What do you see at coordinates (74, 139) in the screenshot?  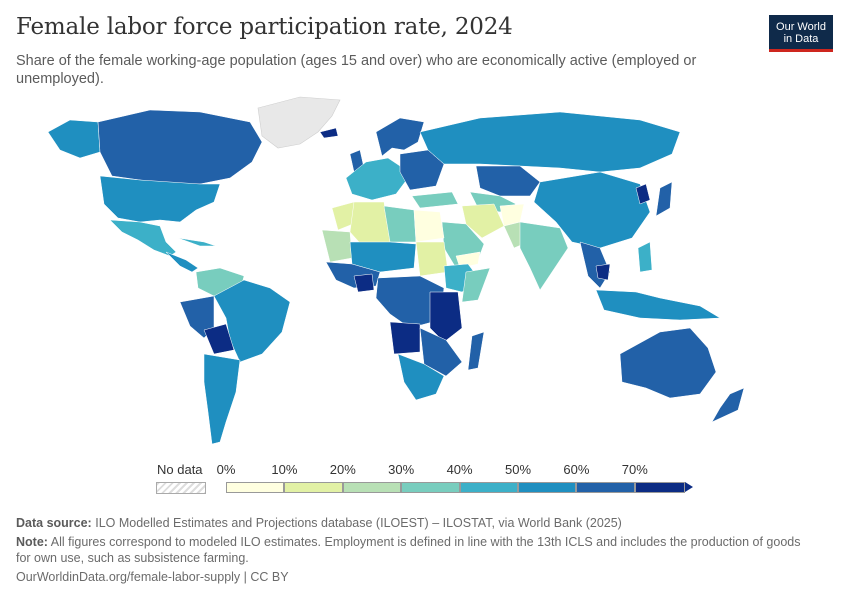 I see `region-alaska` at bounding box center [74, 139].